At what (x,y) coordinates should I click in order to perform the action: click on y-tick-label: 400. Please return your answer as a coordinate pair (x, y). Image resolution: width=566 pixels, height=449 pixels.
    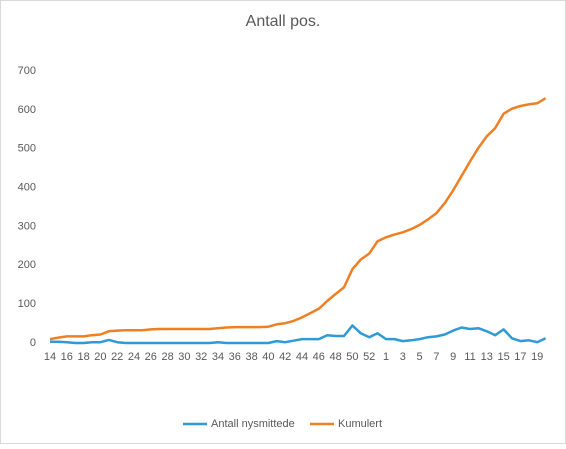
    Looking at the image, I should click on (27, 187).